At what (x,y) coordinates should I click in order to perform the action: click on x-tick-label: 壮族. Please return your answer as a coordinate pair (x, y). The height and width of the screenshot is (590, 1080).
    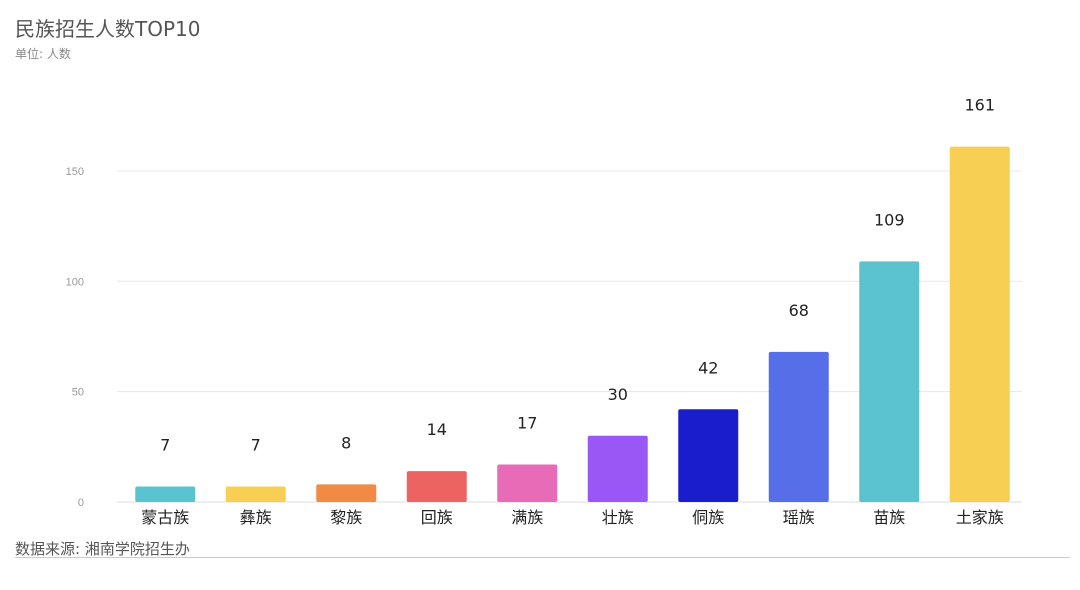
    Looking at the image, I should click on (618, 517).